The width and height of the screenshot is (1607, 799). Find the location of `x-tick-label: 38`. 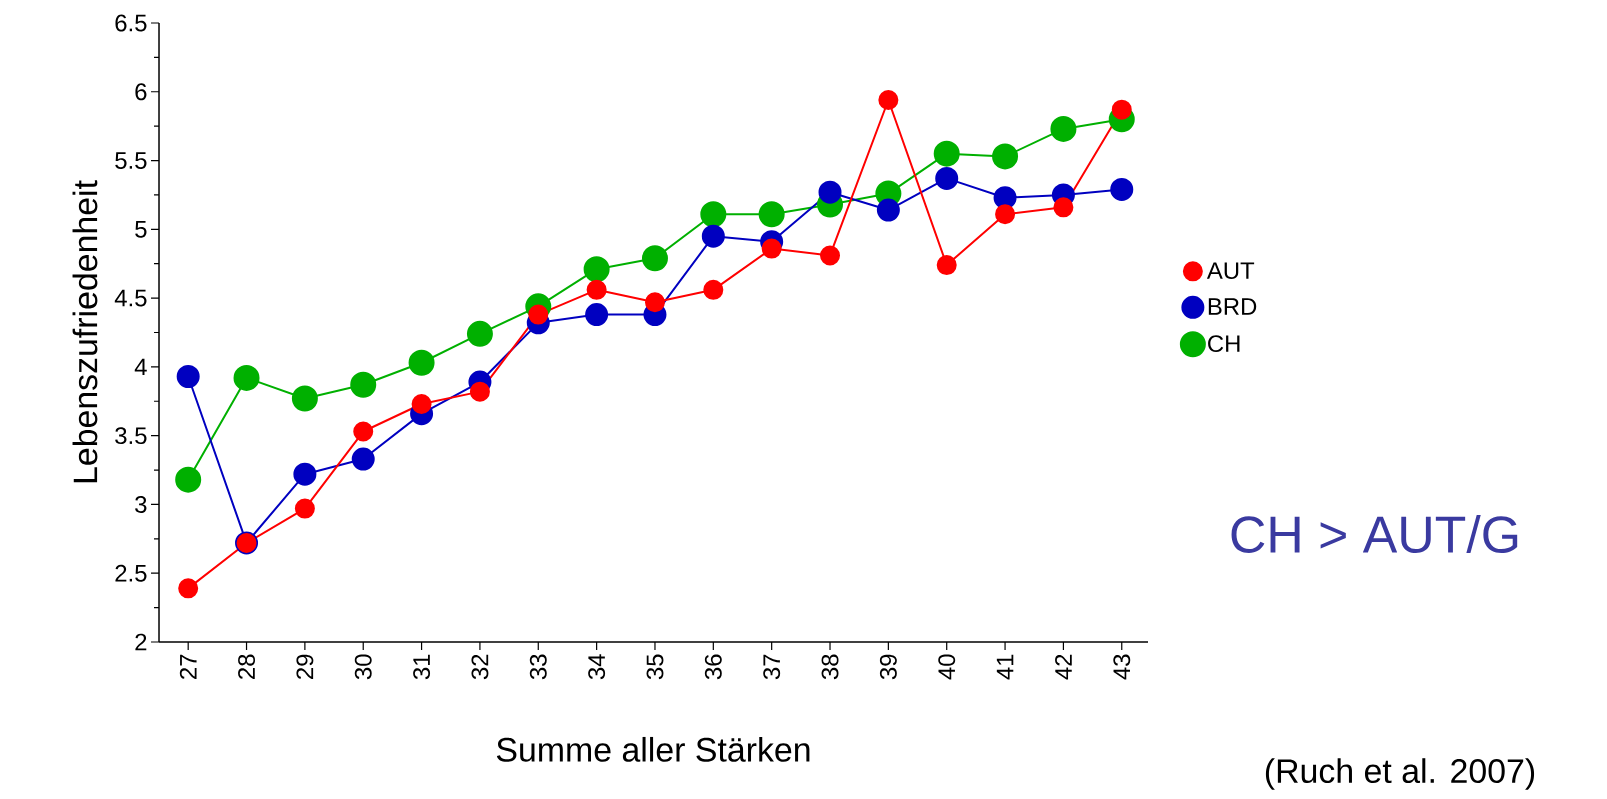

x-tick-label: 38 is located at coordinates (830, 667).